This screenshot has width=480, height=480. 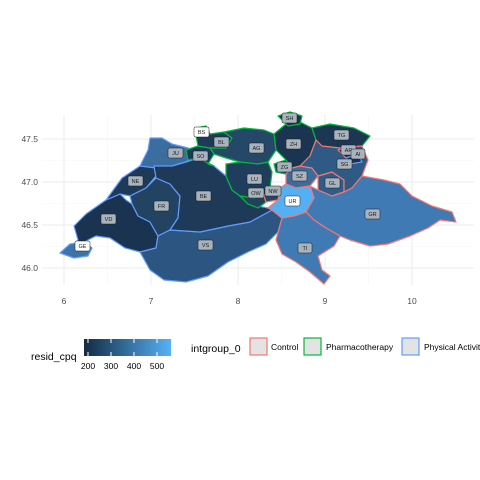 I want to click on canton-label-FR: FR, so click(x=161, y=206).